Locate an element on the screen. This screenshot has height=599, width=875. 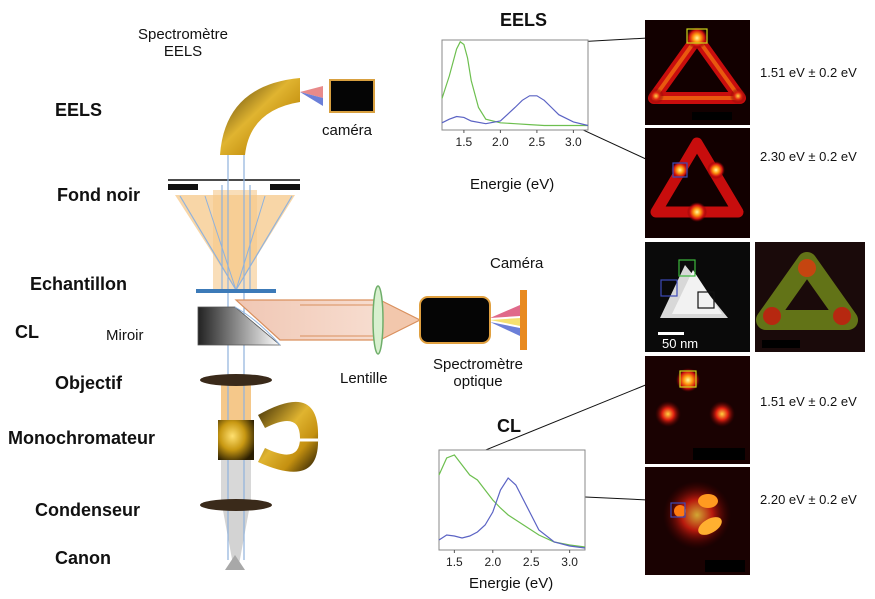
cl-spectrum-chart: 1.5 2.0 2.5 3.0 is located at coordinates (512, 509).